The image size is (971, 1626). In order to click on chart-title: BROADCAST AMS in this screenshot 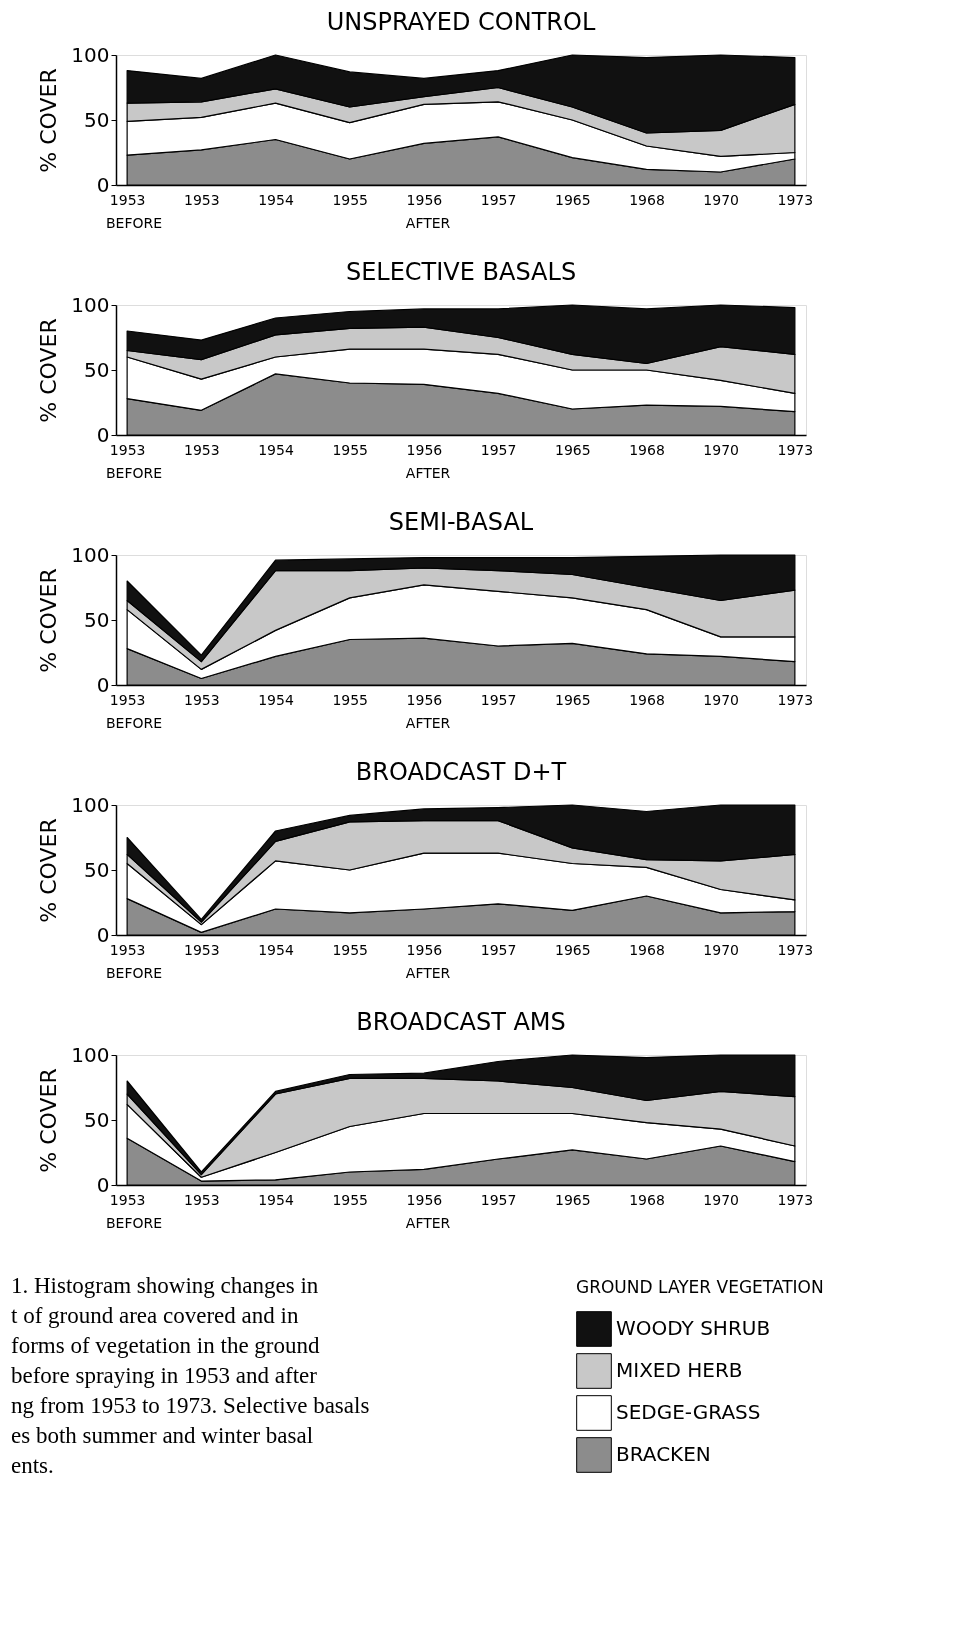, I will do `click(461, 1022)`.